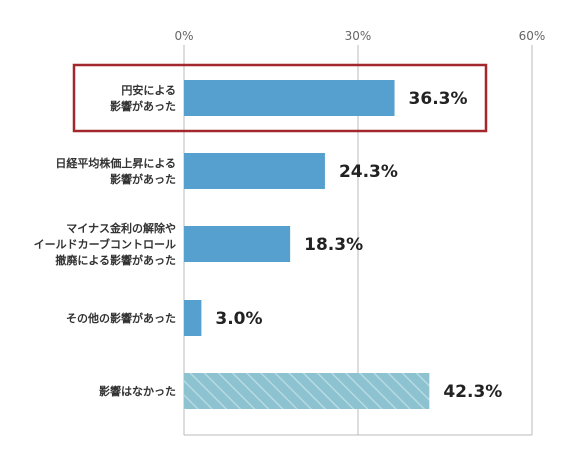 This screenshot has width=561, height=461. I want to click on data-label: 42.3%, so click(472, 392).